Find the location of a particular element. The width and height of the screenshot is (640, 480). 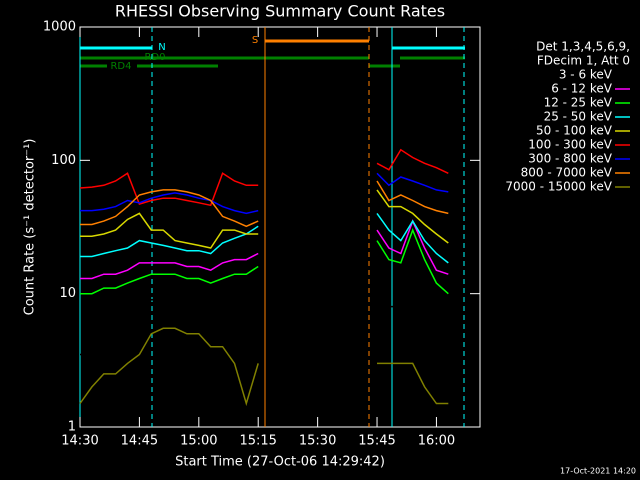

x-tick-label: 16:00 is located at coordinates (436, 441).